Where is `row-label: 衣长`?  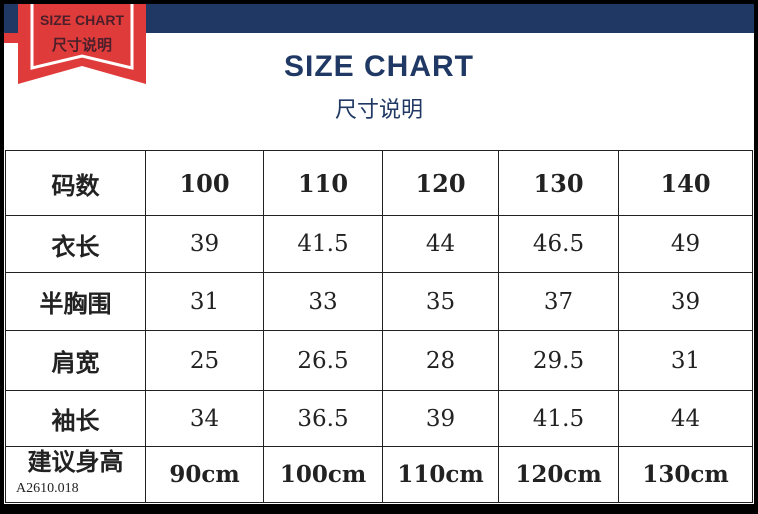 row-label: 衣长 is located at coordinates (75, 244).